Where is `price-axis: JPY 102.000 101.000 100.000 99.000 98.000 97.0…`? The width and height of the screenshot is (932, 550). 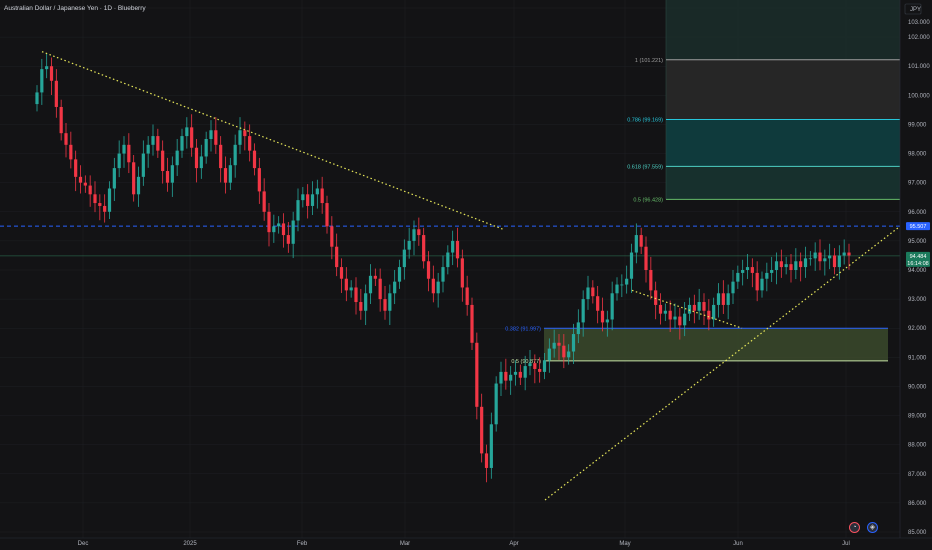 price-axis: JPY 102.000 101.000 100.000 99.000 98.000 97.0… is located at coordinates (915, 275).